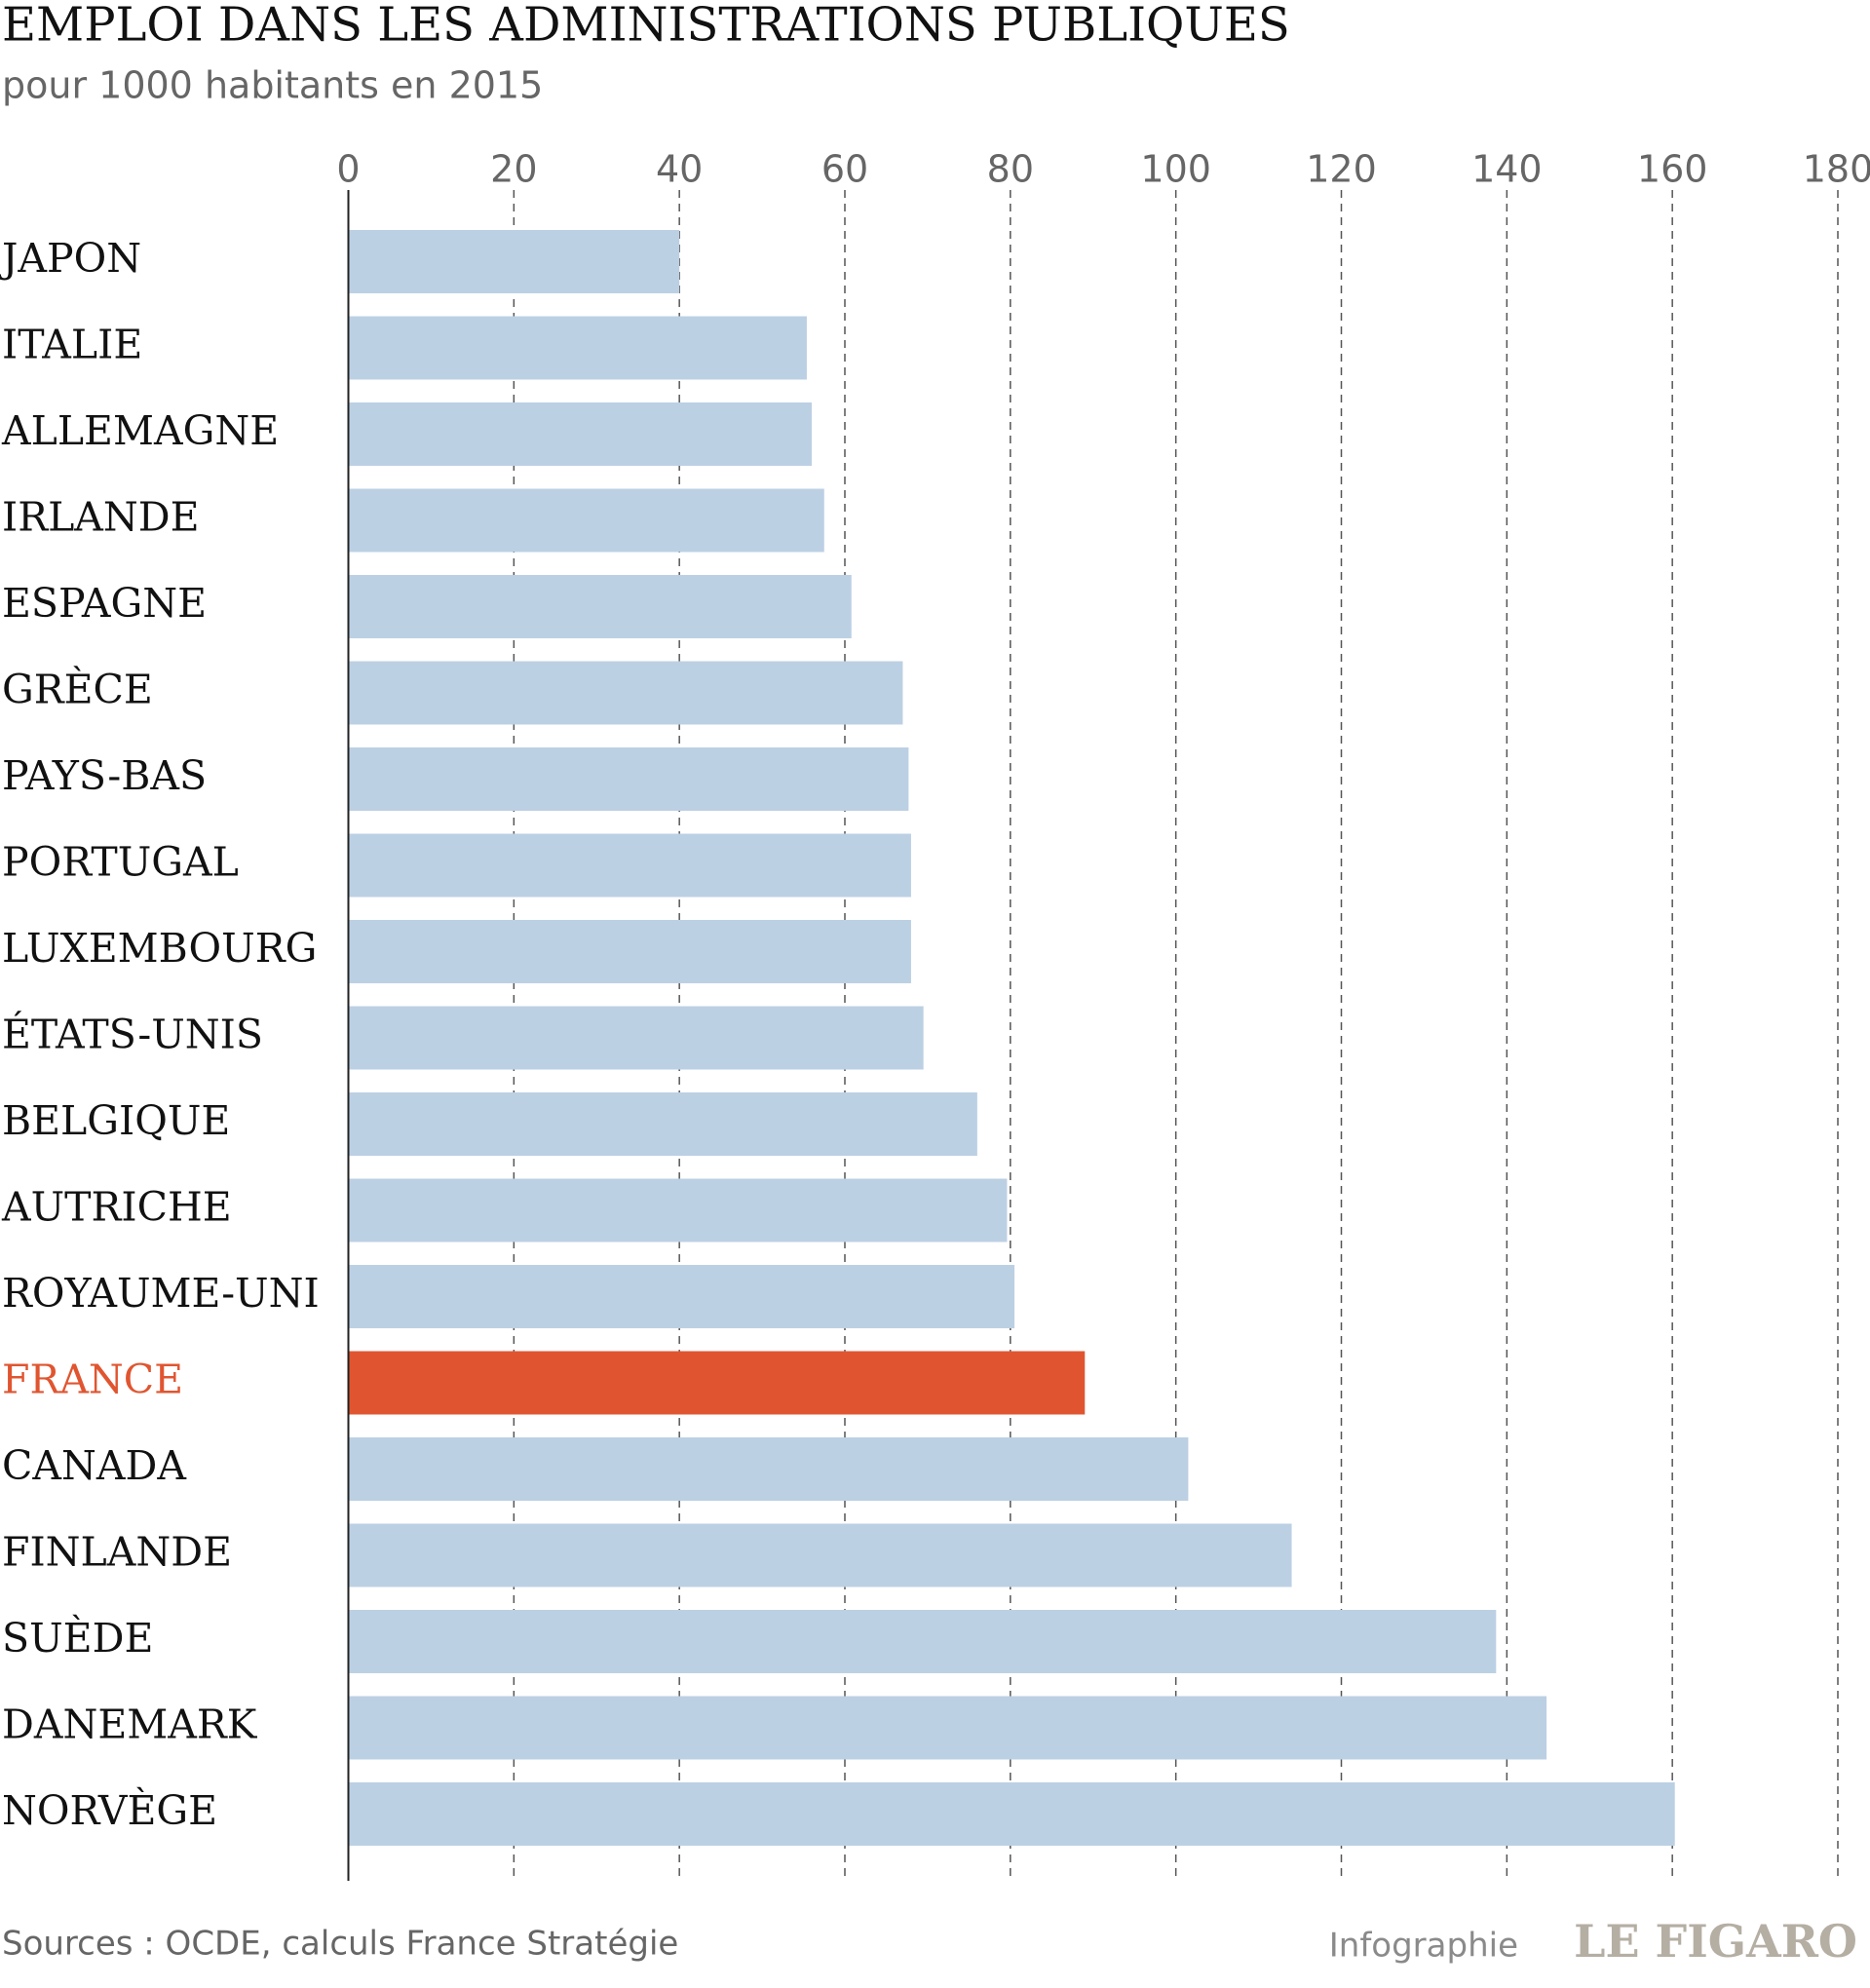 The width and height of the screenshot is (1870, 1988). I want to click on y-tick-label: ALLEMAGNE, so click(140, 430).